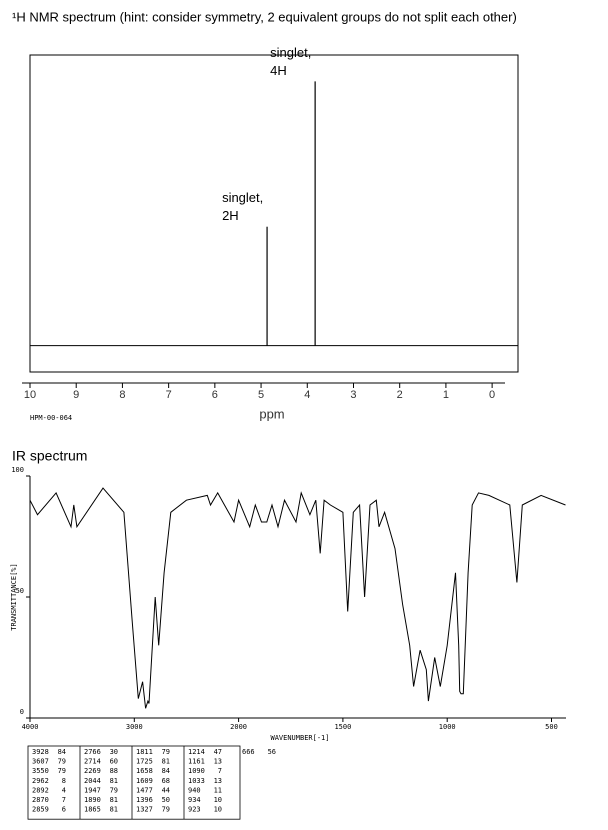 Image resolution: width=608 pixels, height=830 pixels. Describe the element at coordinates (144, 762) in the screenshot. I see `peak-wavenumber: 1725` at that location.